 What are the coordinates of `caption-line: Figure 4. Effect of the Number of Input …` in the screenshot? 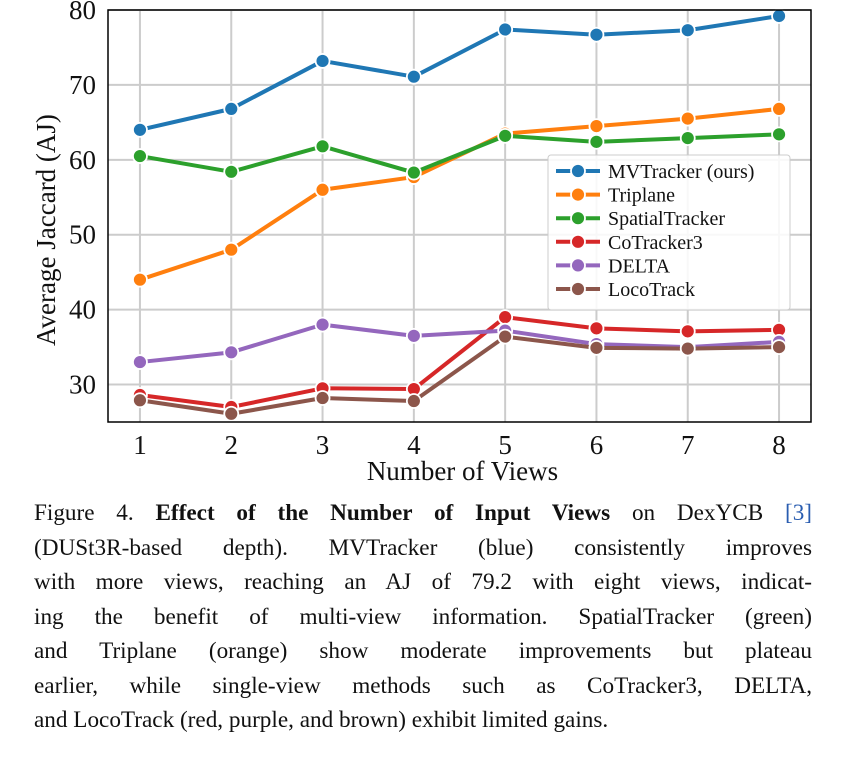 It's located at (423, 513).